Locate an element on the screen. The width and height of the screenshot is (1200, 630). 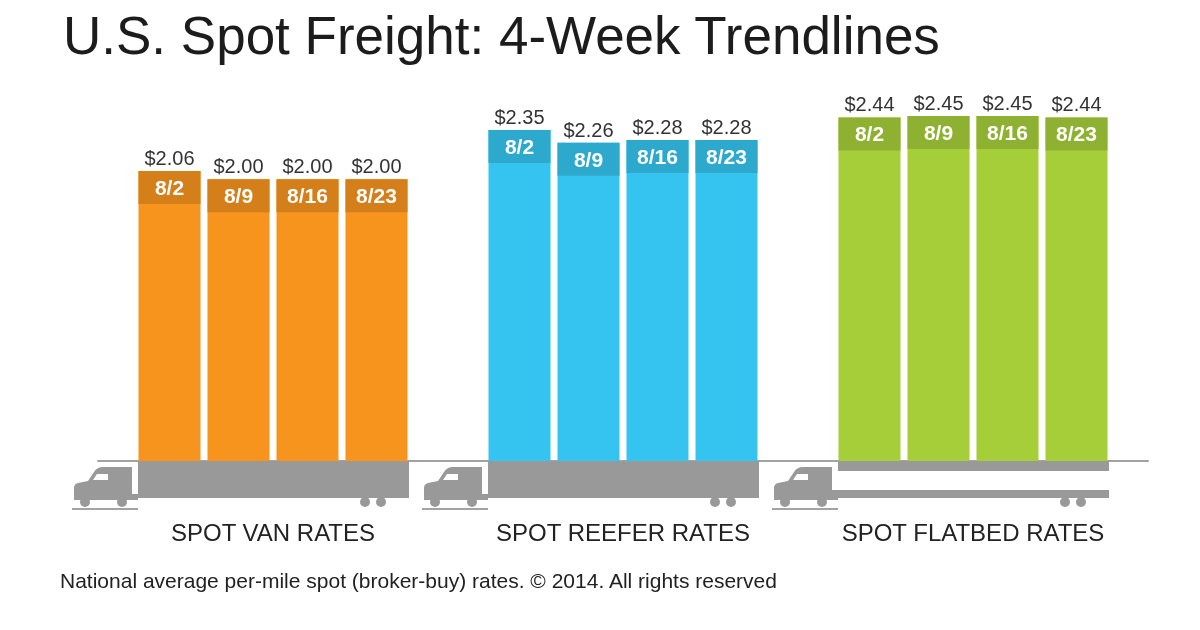
data-label: $2.06 is located at coordinates (169, 157).